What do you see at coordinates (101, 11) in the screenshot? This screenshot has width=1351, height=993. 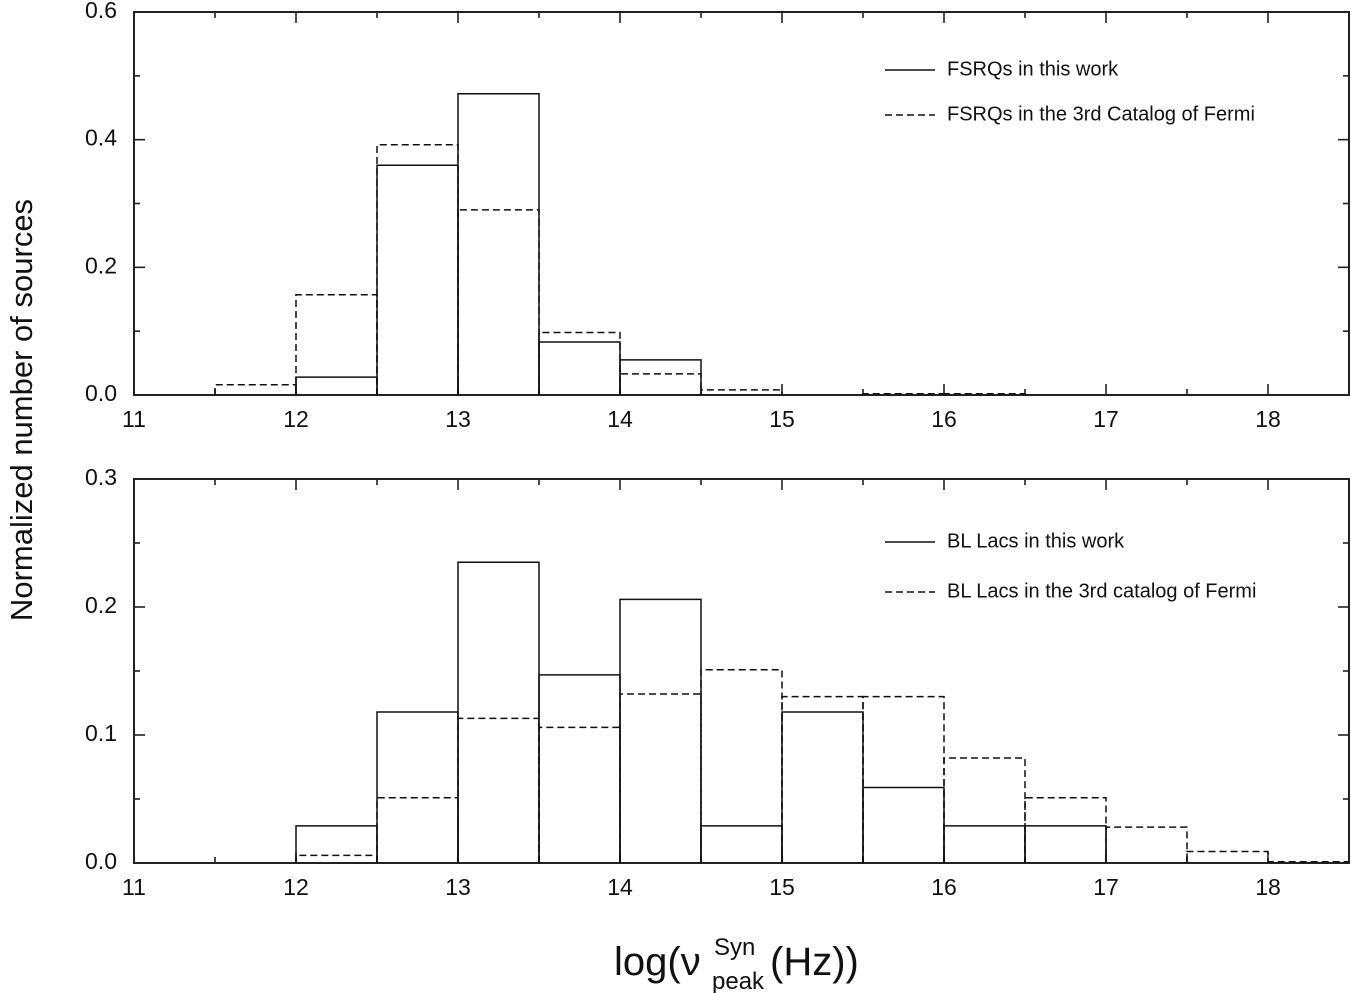 I see `y-tick-label: 0.6` at bounding box center [101, 11].